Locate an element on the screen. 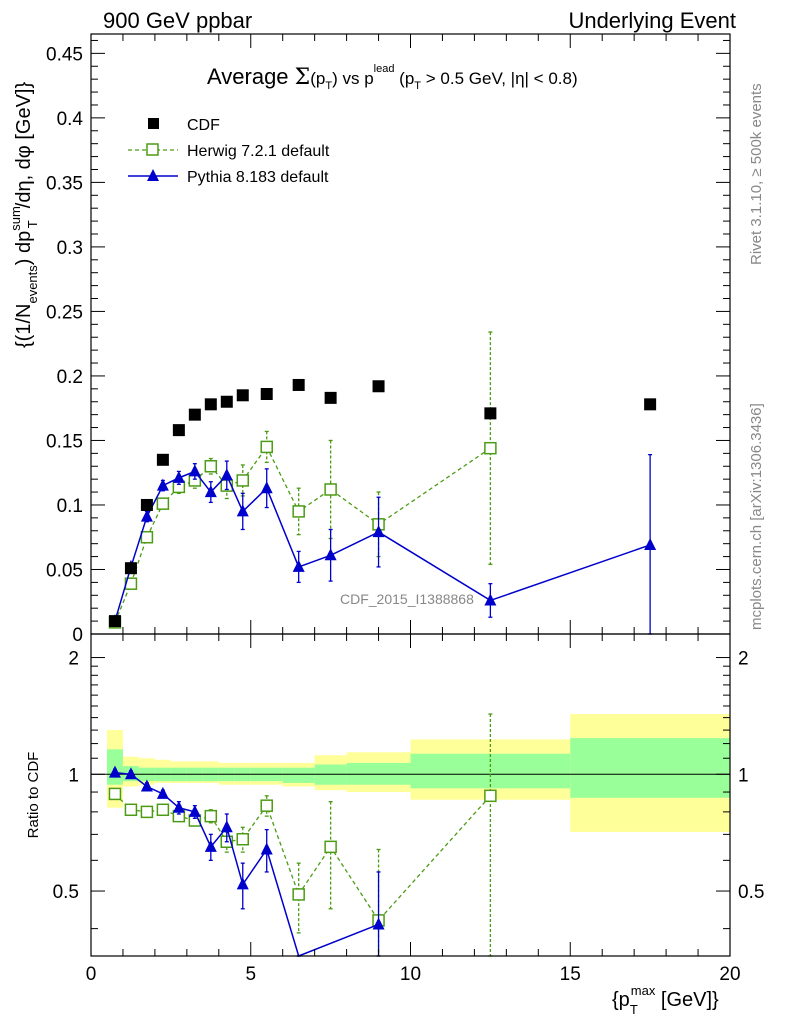  ratio-y-tick-label: 1 is located at coordinates (73, 775).